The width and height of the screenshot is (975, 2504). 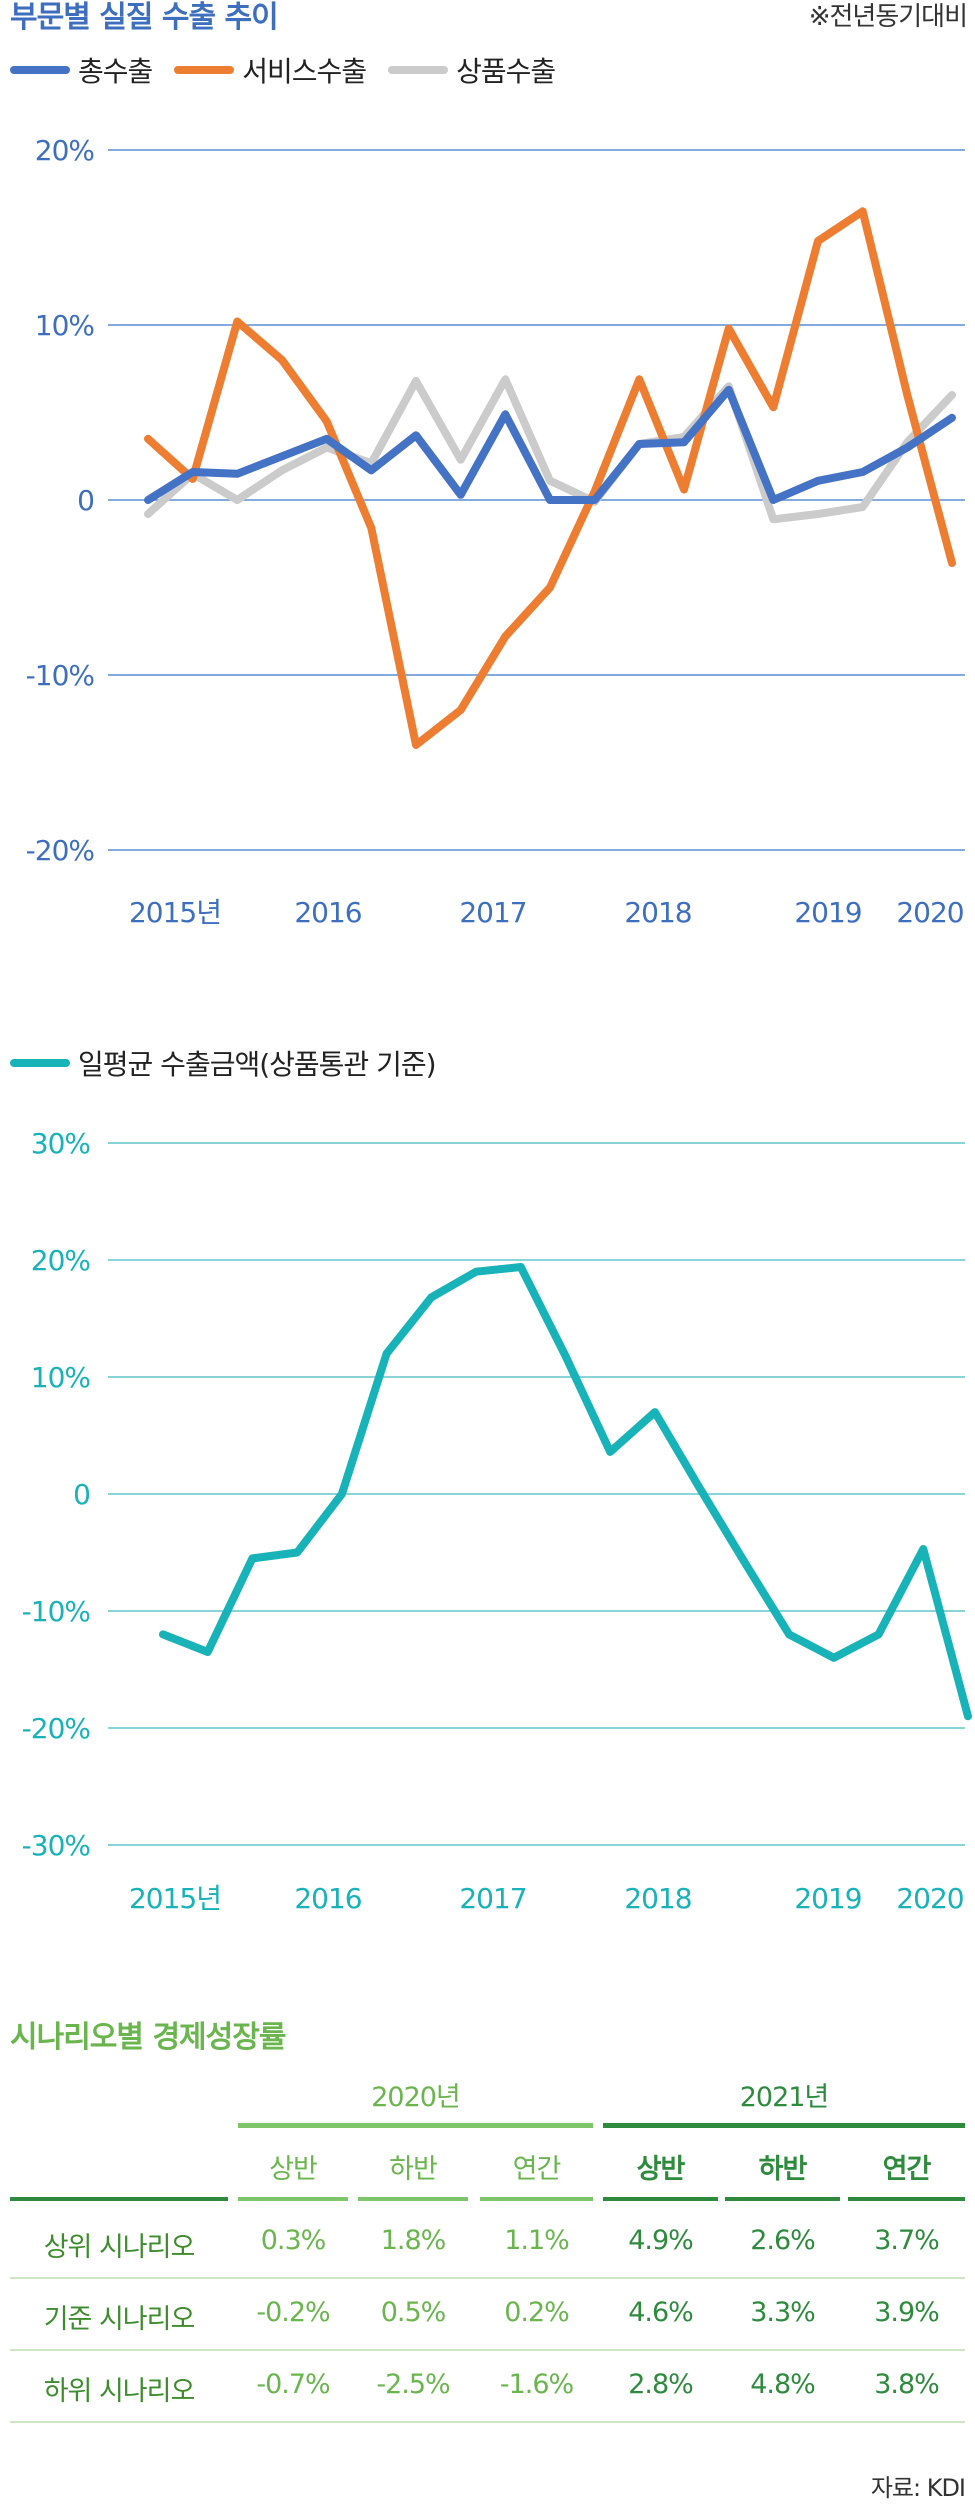 I want to click on row-label-base: 기준 시나리오, so click(x=119, y=2319).